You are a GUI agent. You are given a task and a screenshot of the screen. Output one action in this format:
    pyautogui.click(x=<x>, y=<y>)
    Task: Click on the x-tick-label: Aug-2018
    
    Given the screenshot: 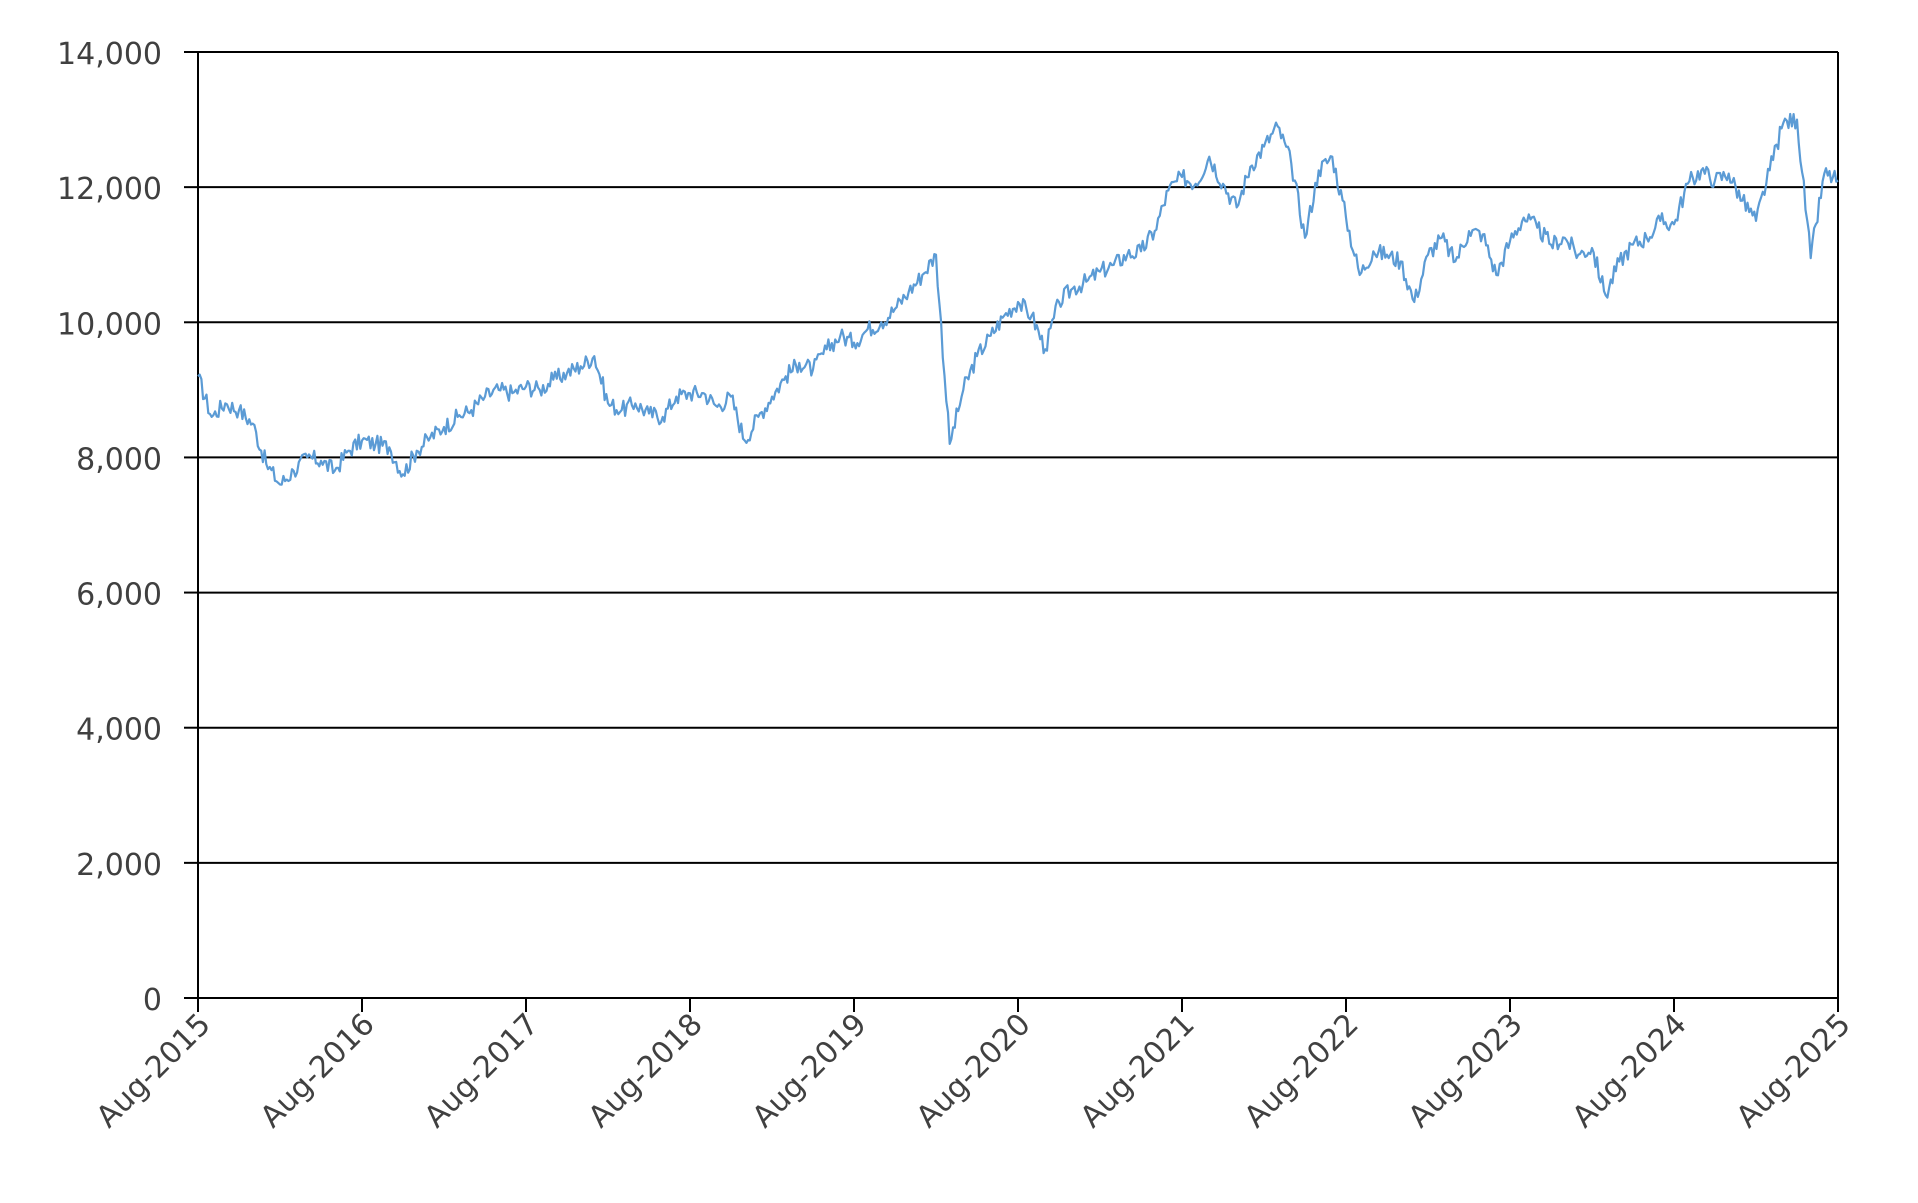 What is the action you would take?
    pyautogui.click(x=646, y=1071)
    